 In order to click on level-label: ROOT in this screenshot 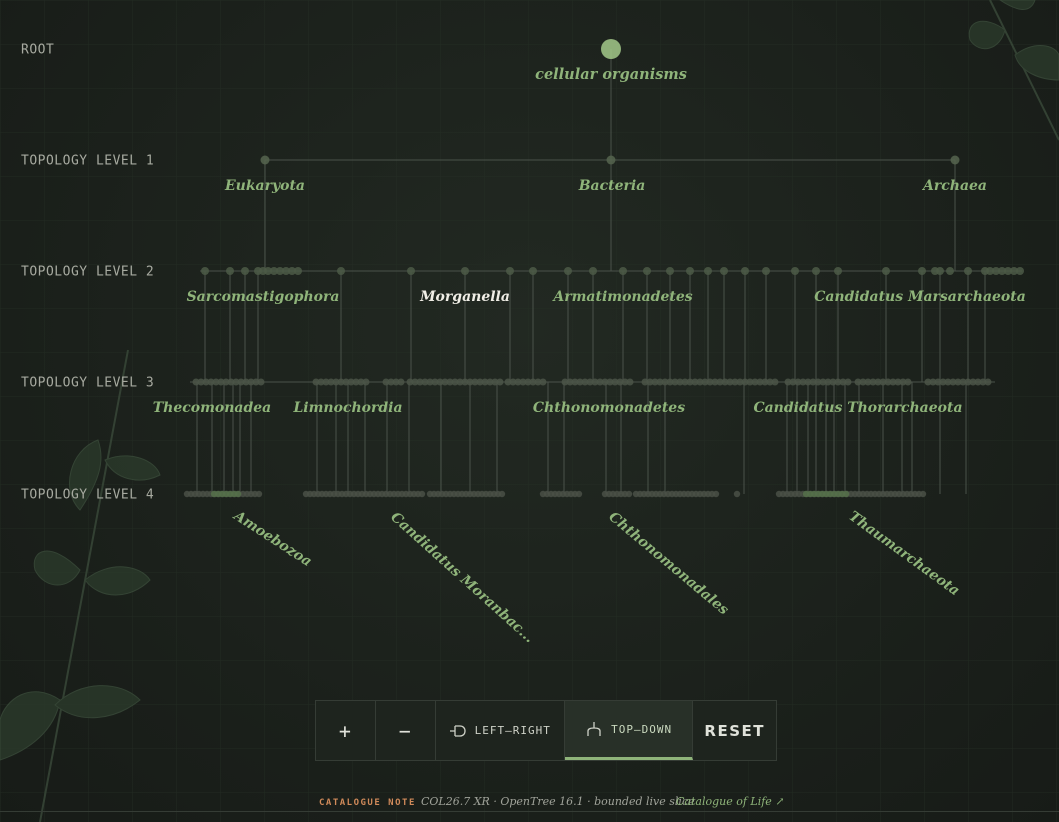, I will do `click(37, 50)`.